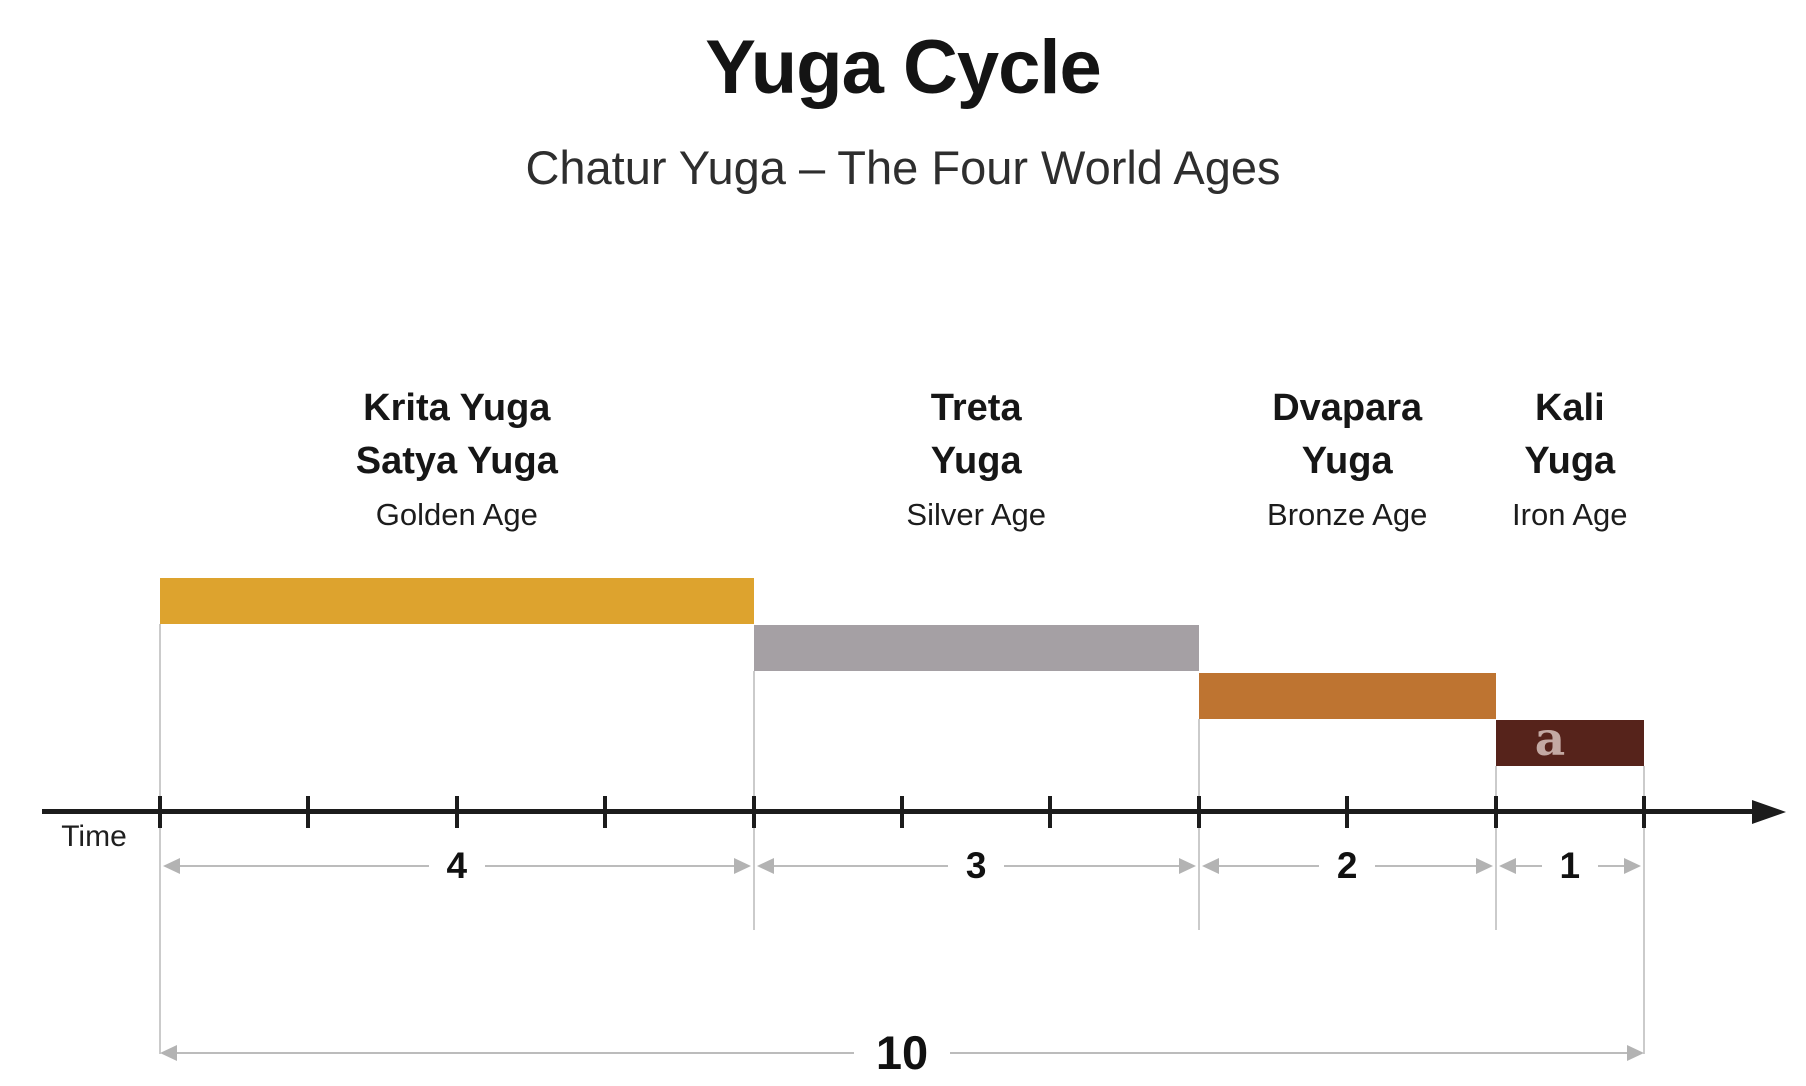 The height and width of the screenshot is (1086, 1806). What do you see at coordinates (976, 408) in the screenshot?
I see `yuga-name-line: Treta` at bounding box center [976, 408].